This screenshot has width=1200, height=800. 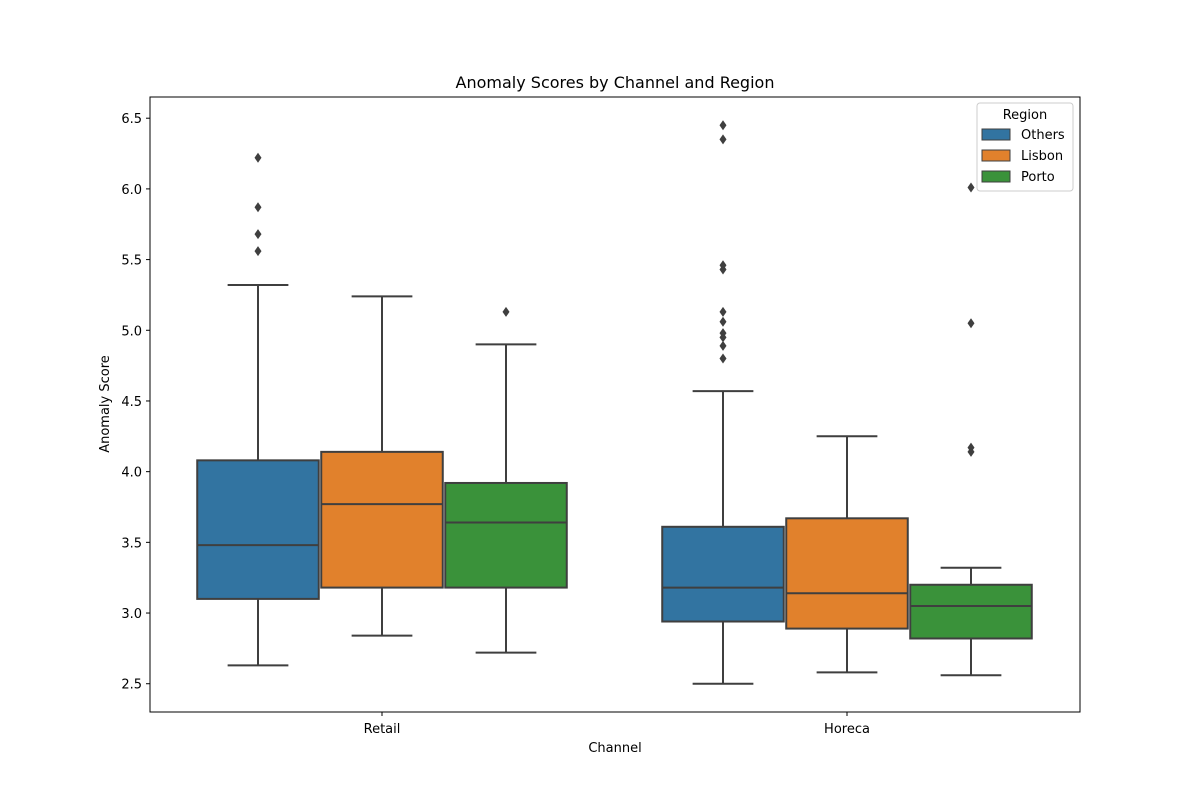 I want to click on legend-label-others: Others, so click(x=1043, y=135).